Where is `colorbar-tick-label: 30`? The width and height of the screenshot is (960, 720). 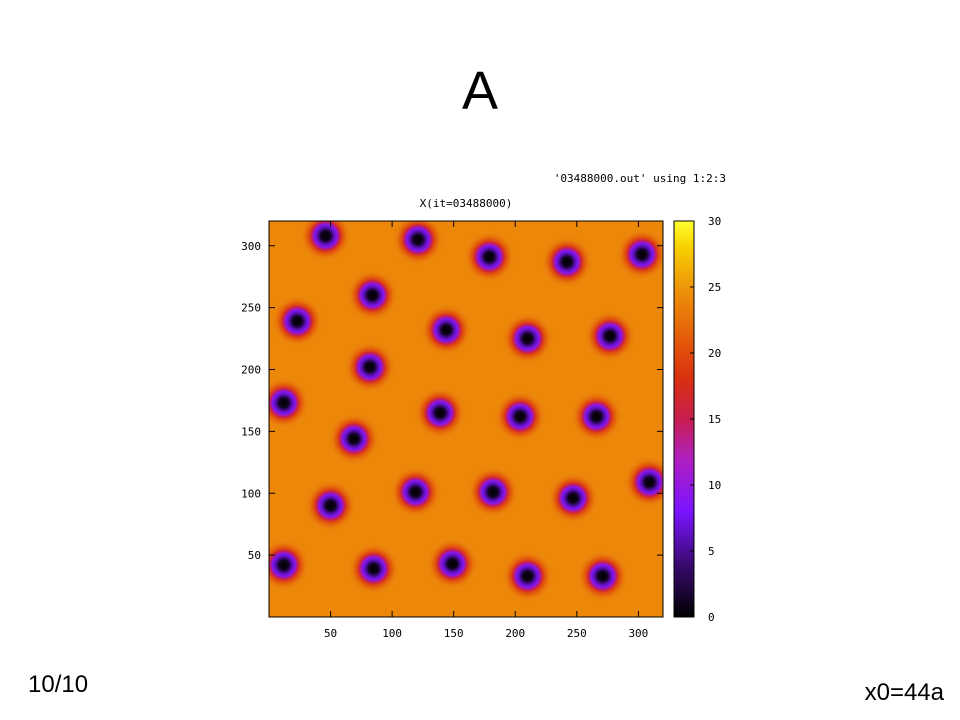
colorbar-tick-label: 30 is located at coordinates (714, 221).